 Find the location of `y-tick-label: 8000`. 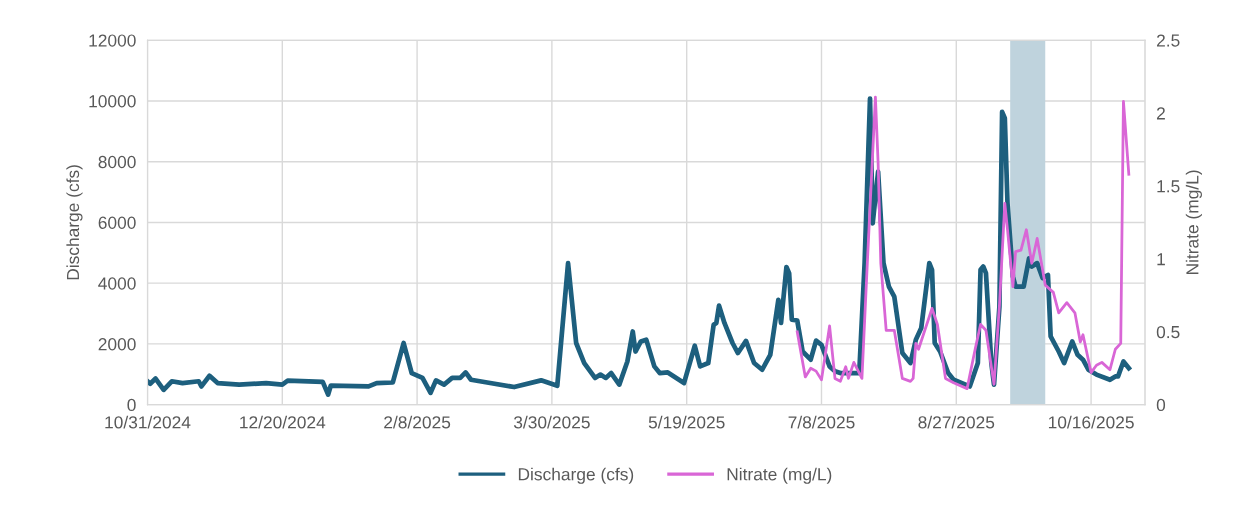

y-tick-label: 8000 is located at coordinates (117, 162).